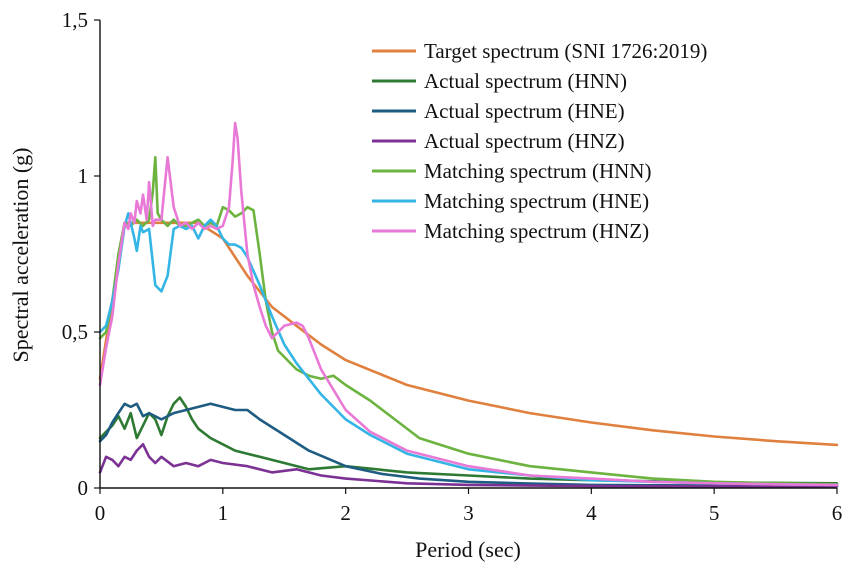  Describe the element at coordinates (524, 141) in the screenshot. I see `legend-label: Actual spectrum (HNZ)` at that location.